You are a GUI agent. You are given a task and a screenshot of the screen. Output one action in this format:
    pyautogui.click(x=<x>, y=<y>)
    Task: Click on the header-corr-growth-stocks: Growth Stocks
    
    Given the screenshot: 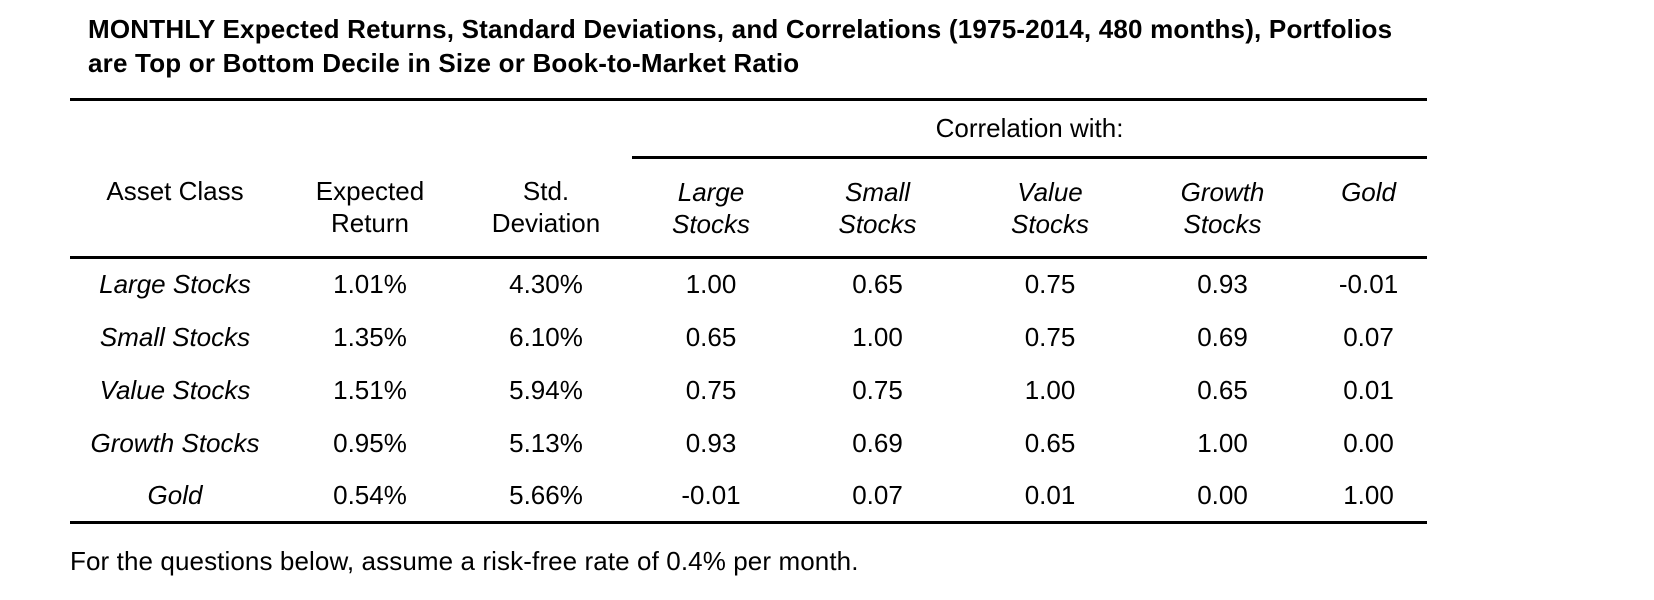 What is the action you would take?
    pyautogui.click(x=1222, y=208)
    